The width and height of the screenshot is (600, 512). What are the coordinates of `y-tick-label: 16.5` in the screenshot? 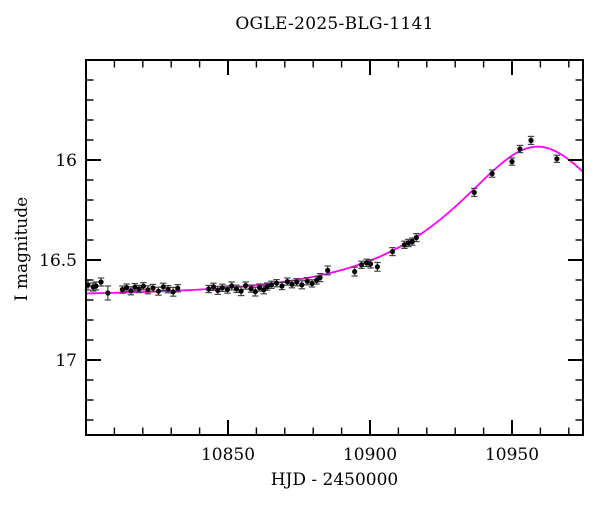 It's located at (58, 261).